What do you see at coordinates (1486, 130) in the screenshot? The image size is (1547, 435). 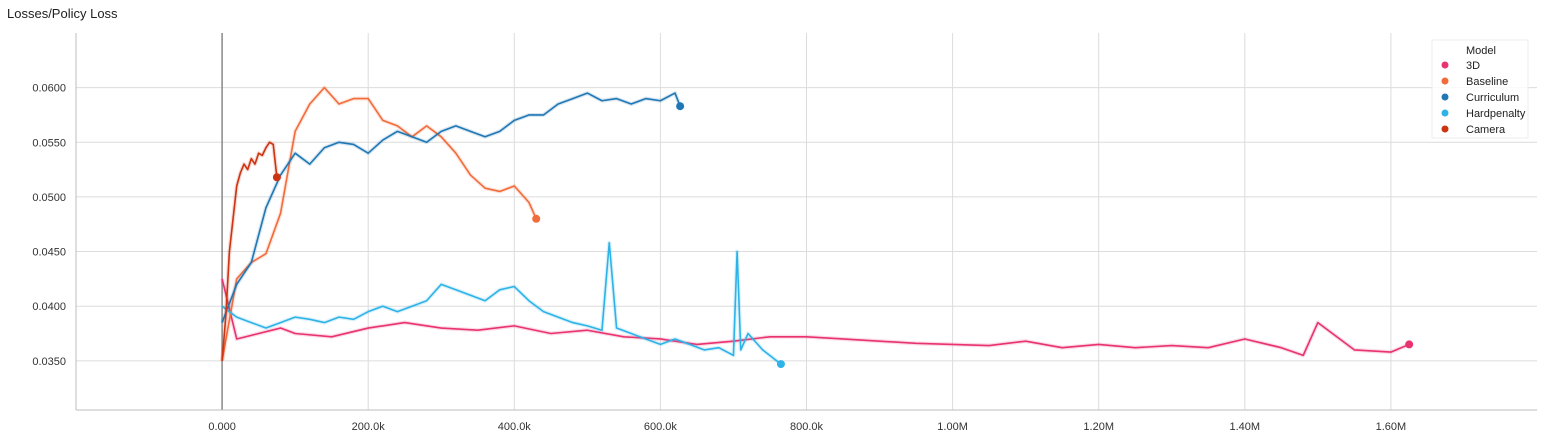 I see `legend-label: Camera` at bounding box center [1486, 130].